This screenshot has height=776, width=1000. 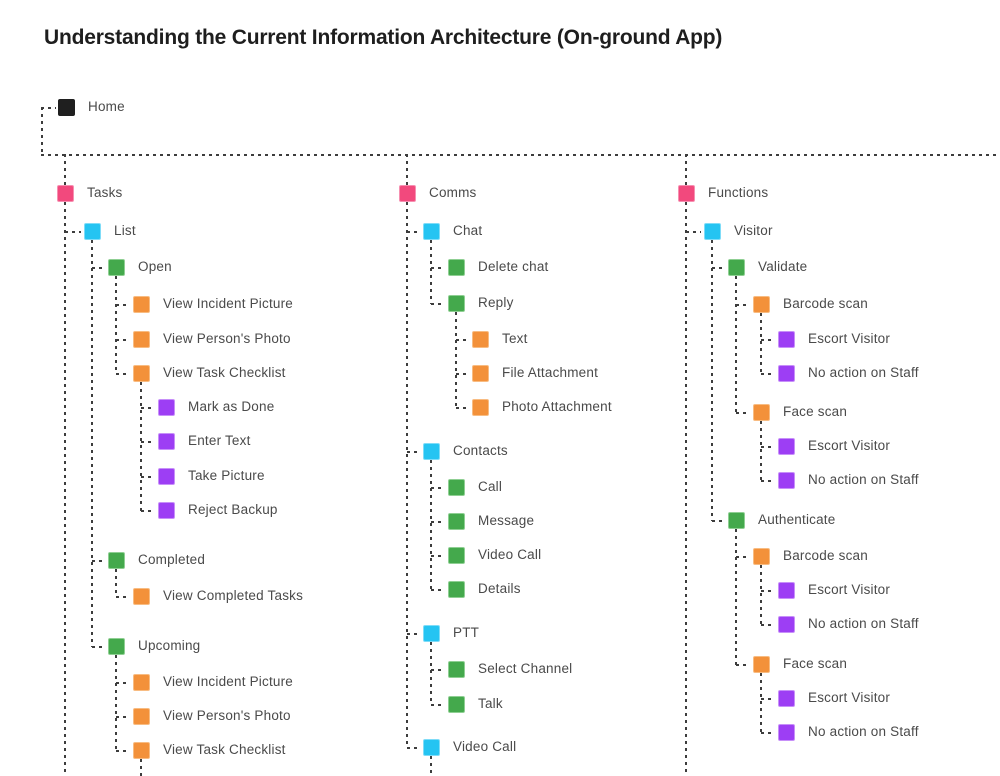 What do you see at coordinates (761, 412) in the screenshot?
I see `face-scan-1-marker` at bounding box center [761, 412].